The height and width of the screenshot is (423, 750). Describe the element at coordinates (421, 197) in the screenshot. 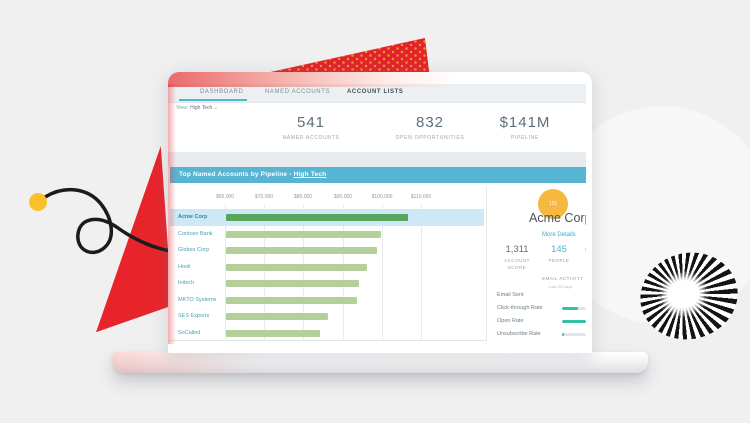

I see `x-axis-tick: $110,000` at that location.